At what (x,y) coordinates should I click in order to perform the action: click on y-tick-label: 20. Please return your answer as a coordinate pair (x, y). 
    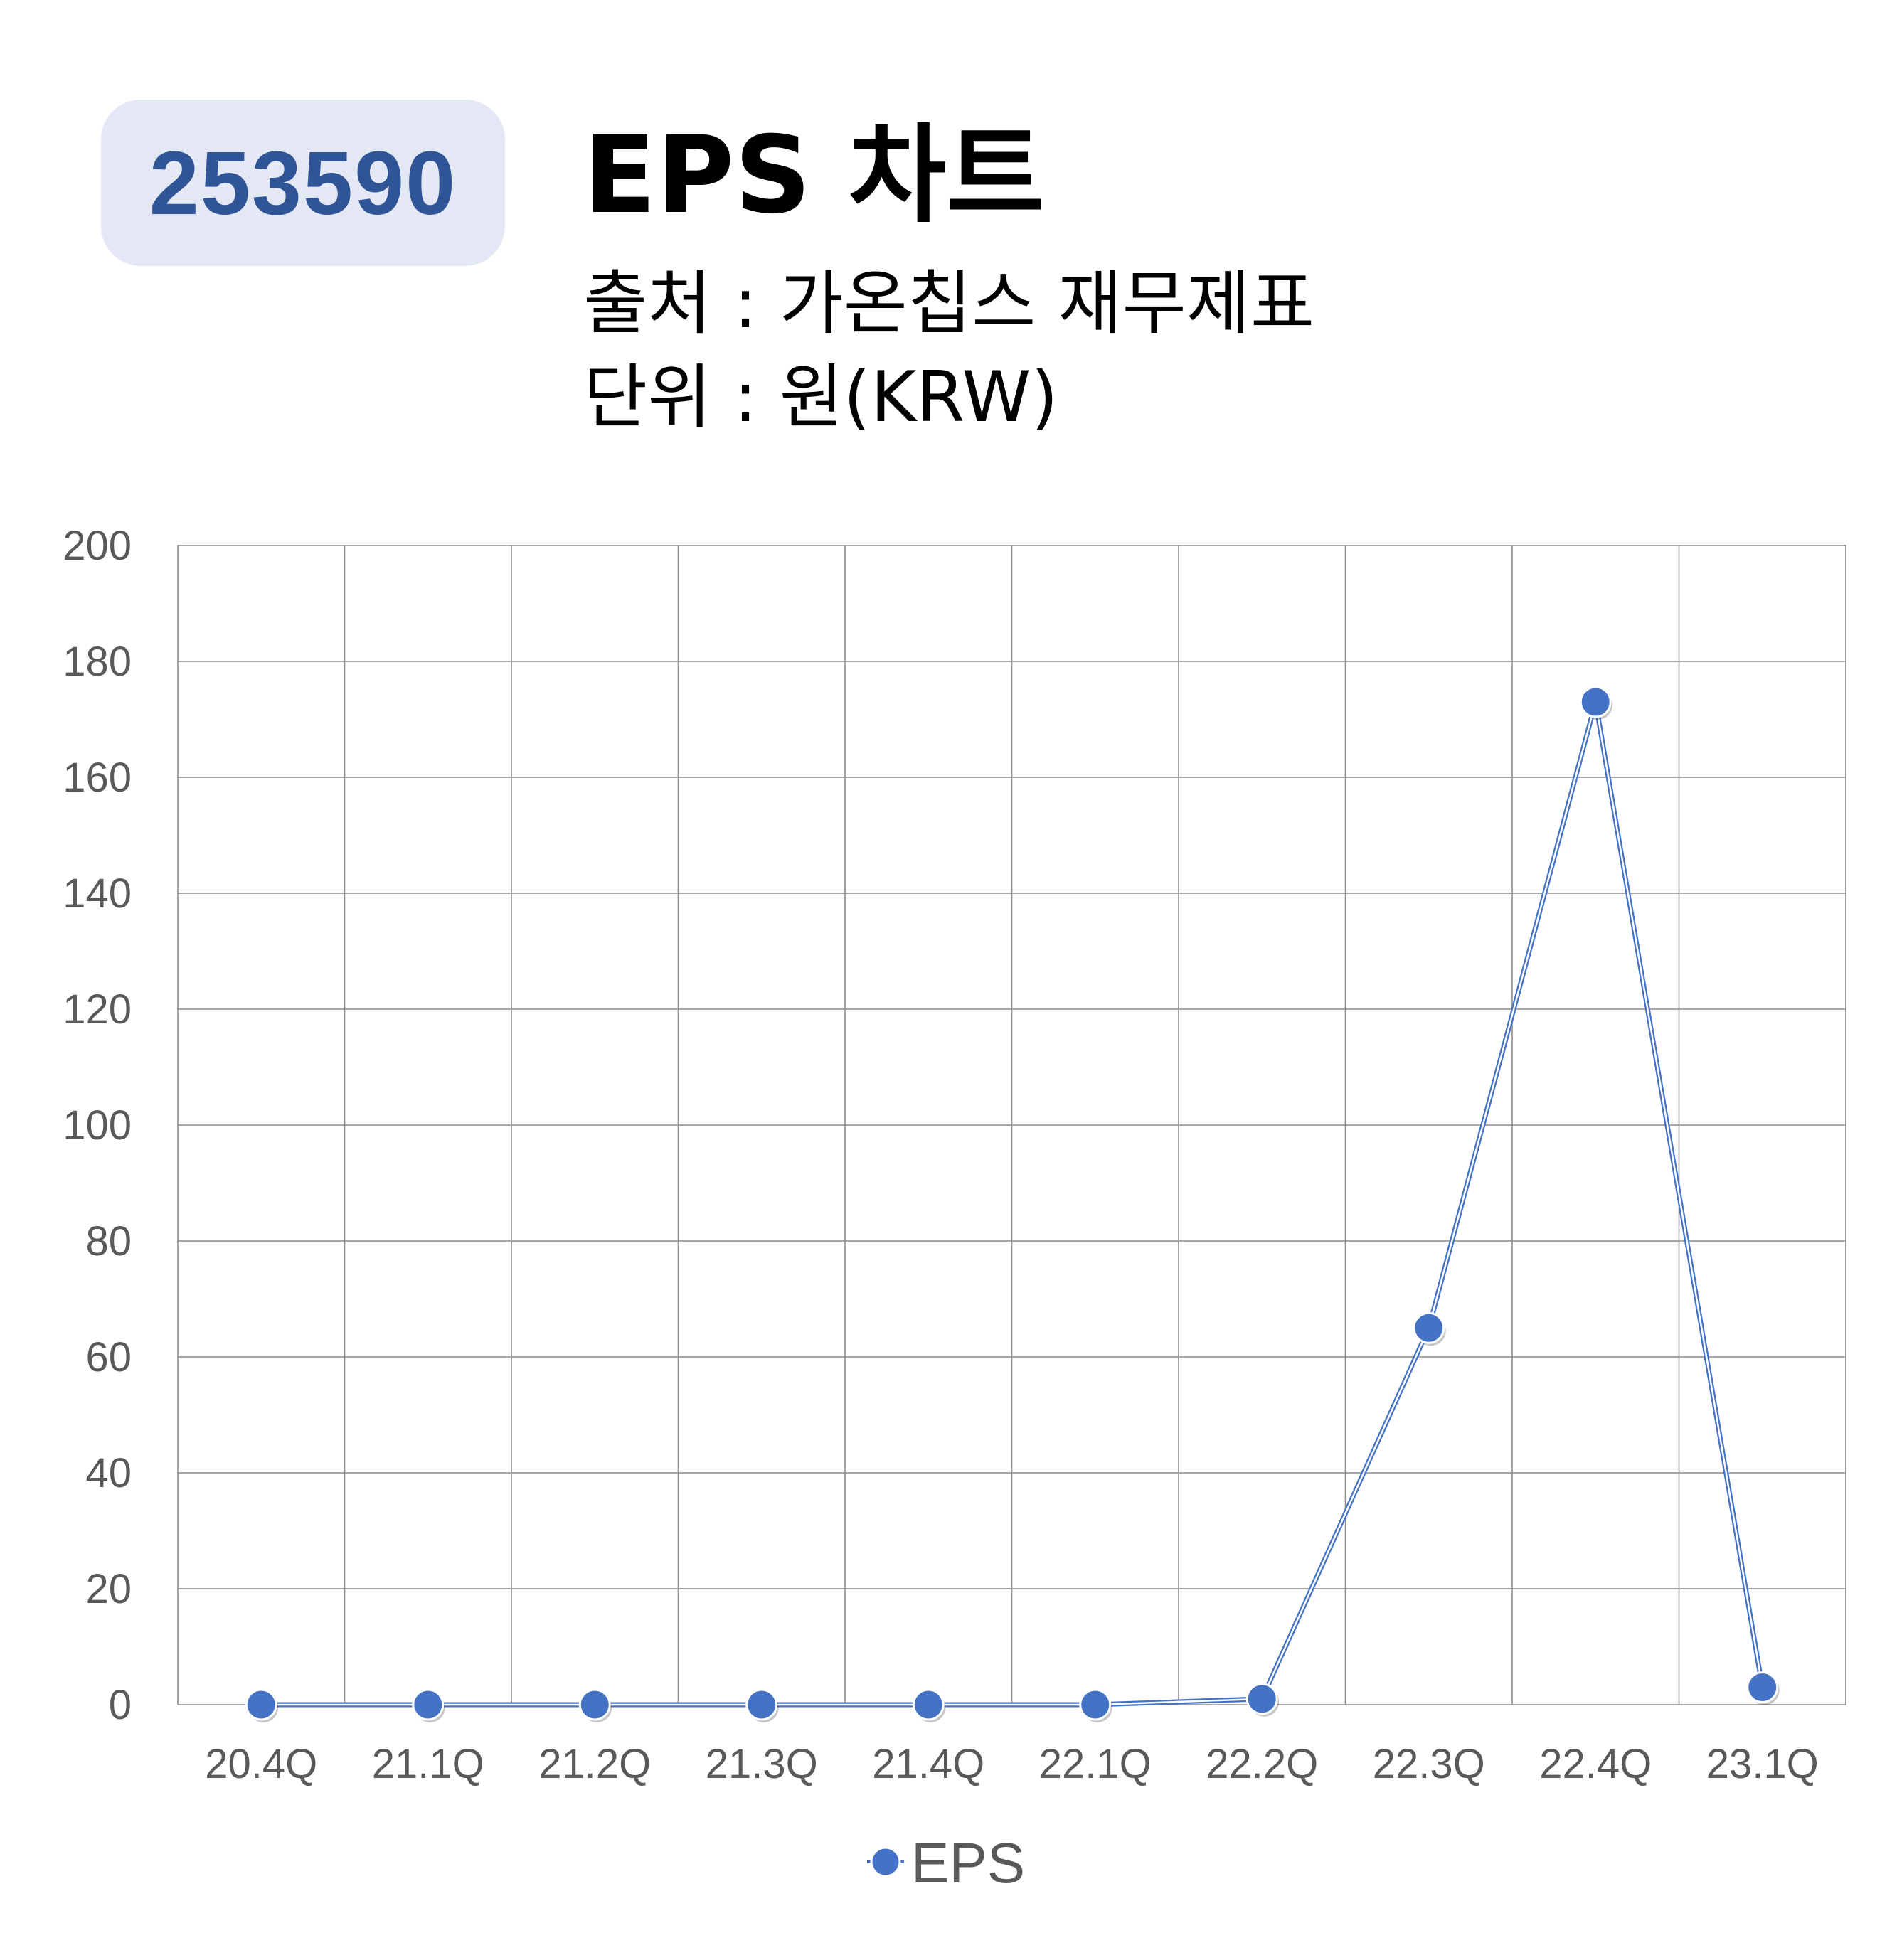
    Looking at the image, I should click on (108, 1589).